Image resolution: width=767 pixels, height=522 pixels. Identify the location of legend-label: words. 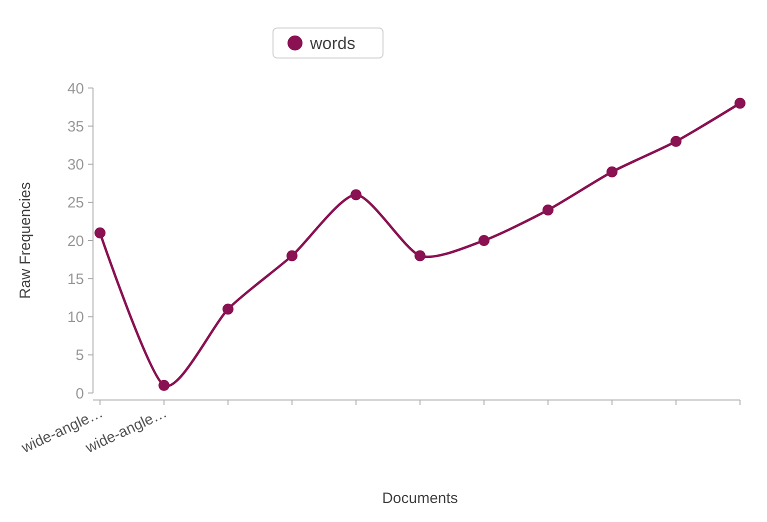
(332, 43).